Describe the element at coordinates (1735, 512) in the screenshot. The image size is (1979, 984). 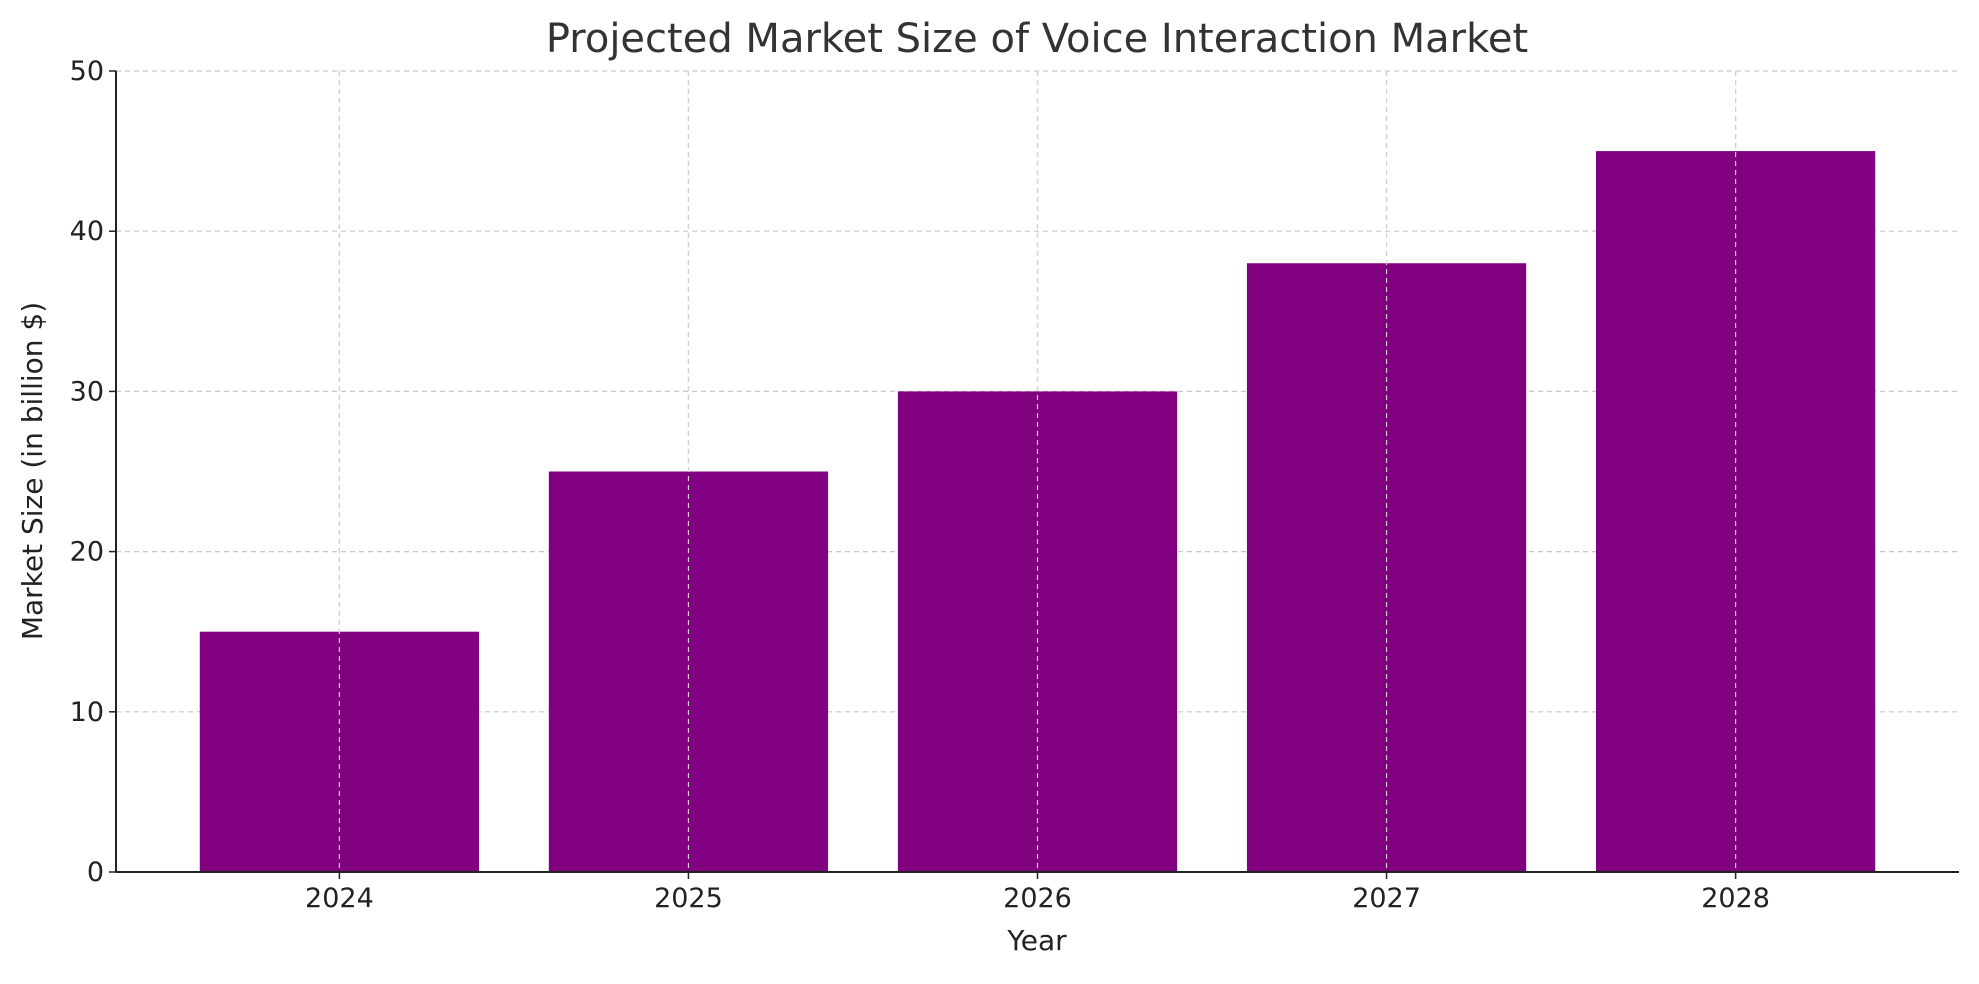
I see `bar-2028` at that location.